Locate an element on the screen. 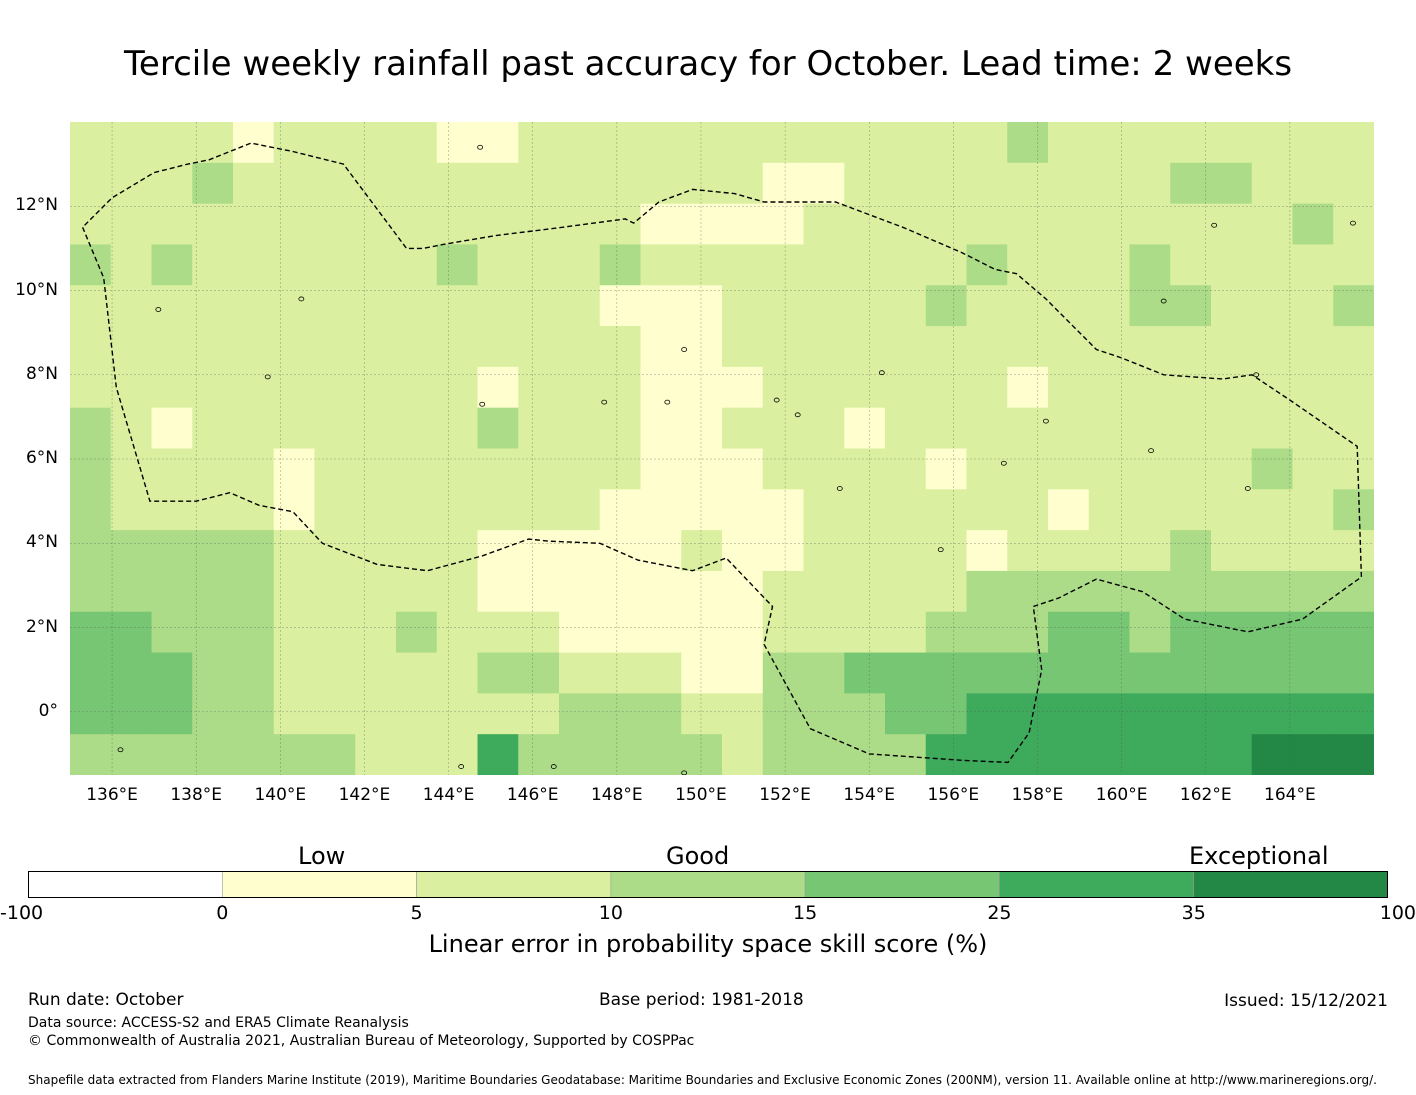  issued-date: Issued: 15/12/2021 is located at coordinates (1306, 1001).